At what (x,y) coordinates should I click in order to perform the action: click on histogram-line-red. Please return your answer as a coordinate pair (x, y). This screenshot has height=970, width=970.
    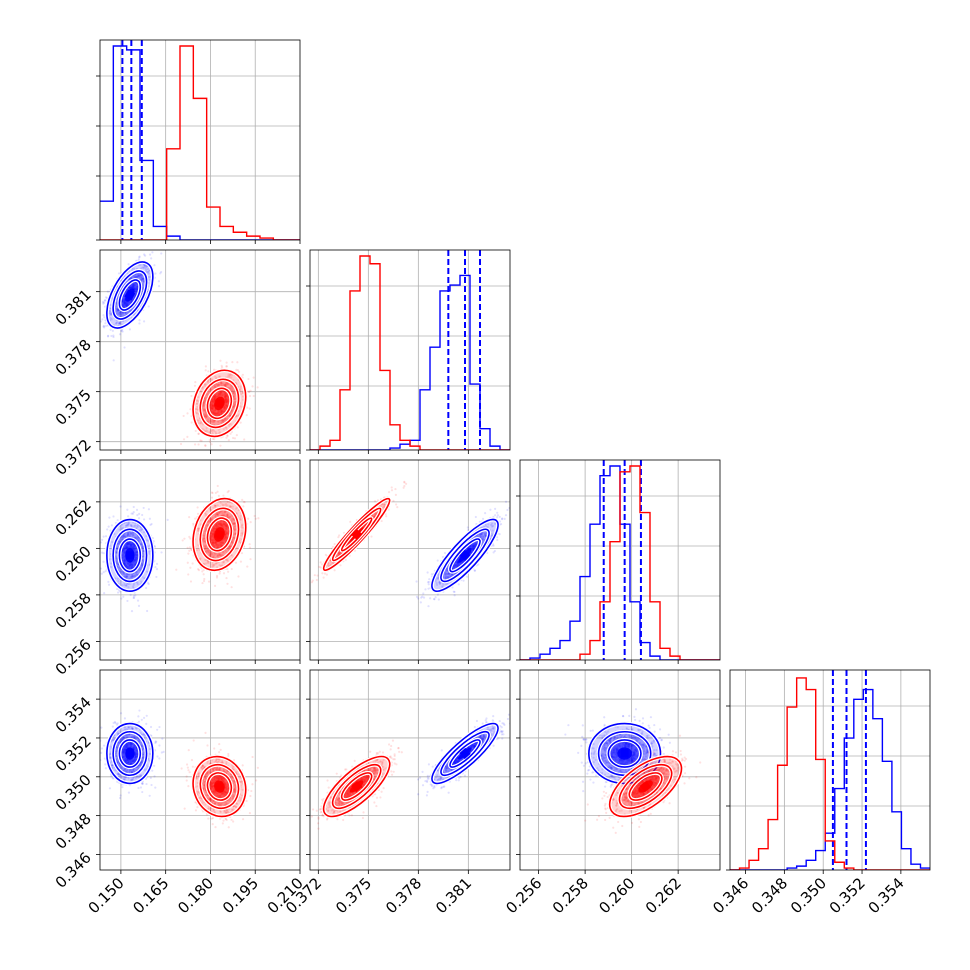
    Looking at the image, I should click on (200, 142).